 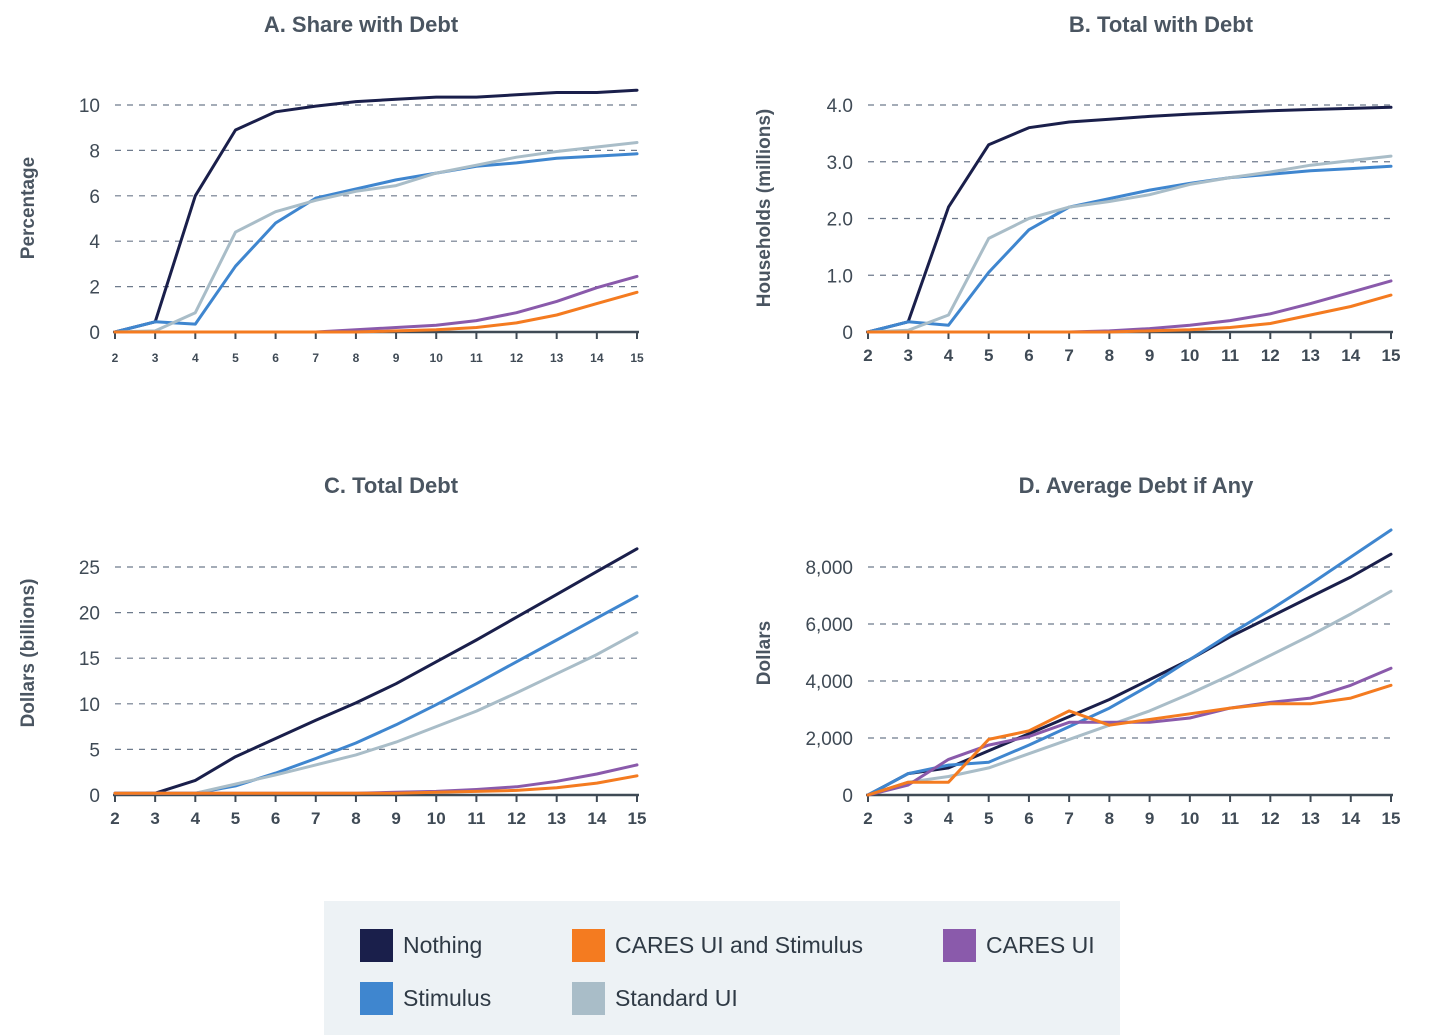 What do you see at coordinates (840, 106) in the screenshot?
I see `y-tick-label: 4.0` at bounding box center [840, 106].